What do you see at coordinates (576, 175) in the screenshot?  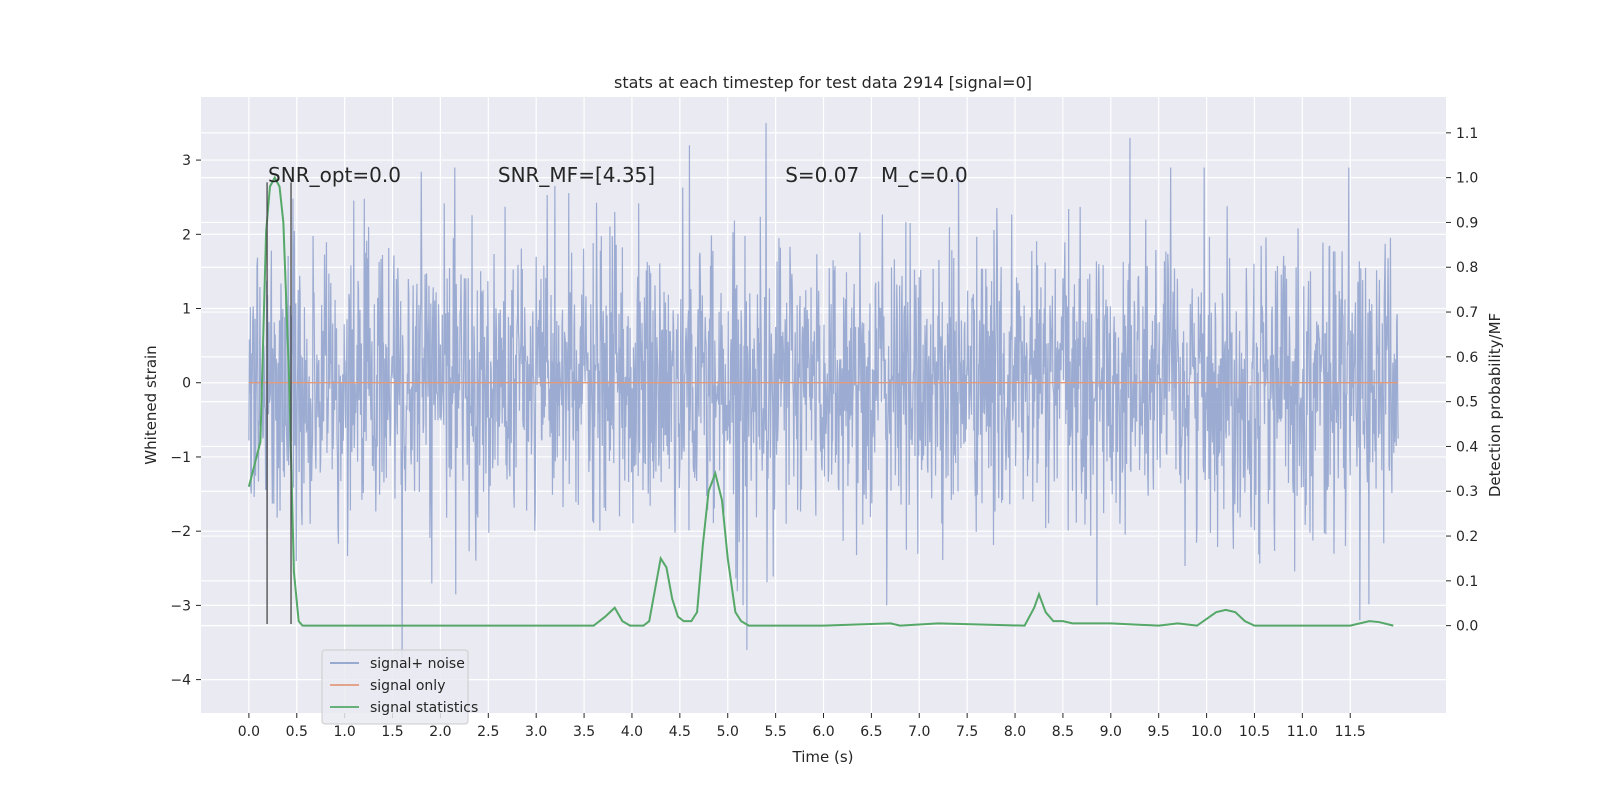 I see `annotation-text: SNR_MF=[4.35]` at bounding box center [576, 175].